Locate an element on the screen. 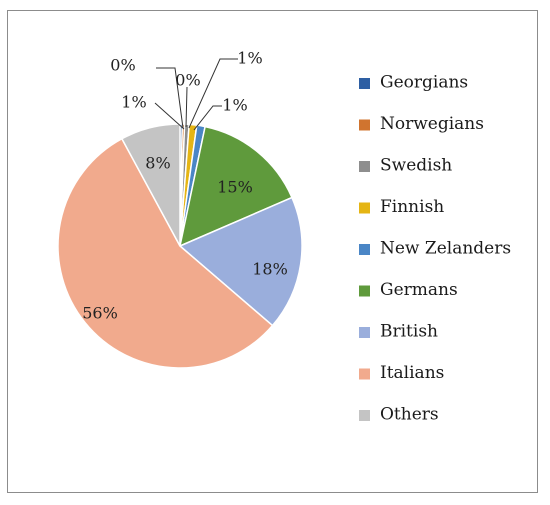 Image resolution: width=550 pixels, height=505 pixels. pie-slice-british is located at coordinates (240, 261).